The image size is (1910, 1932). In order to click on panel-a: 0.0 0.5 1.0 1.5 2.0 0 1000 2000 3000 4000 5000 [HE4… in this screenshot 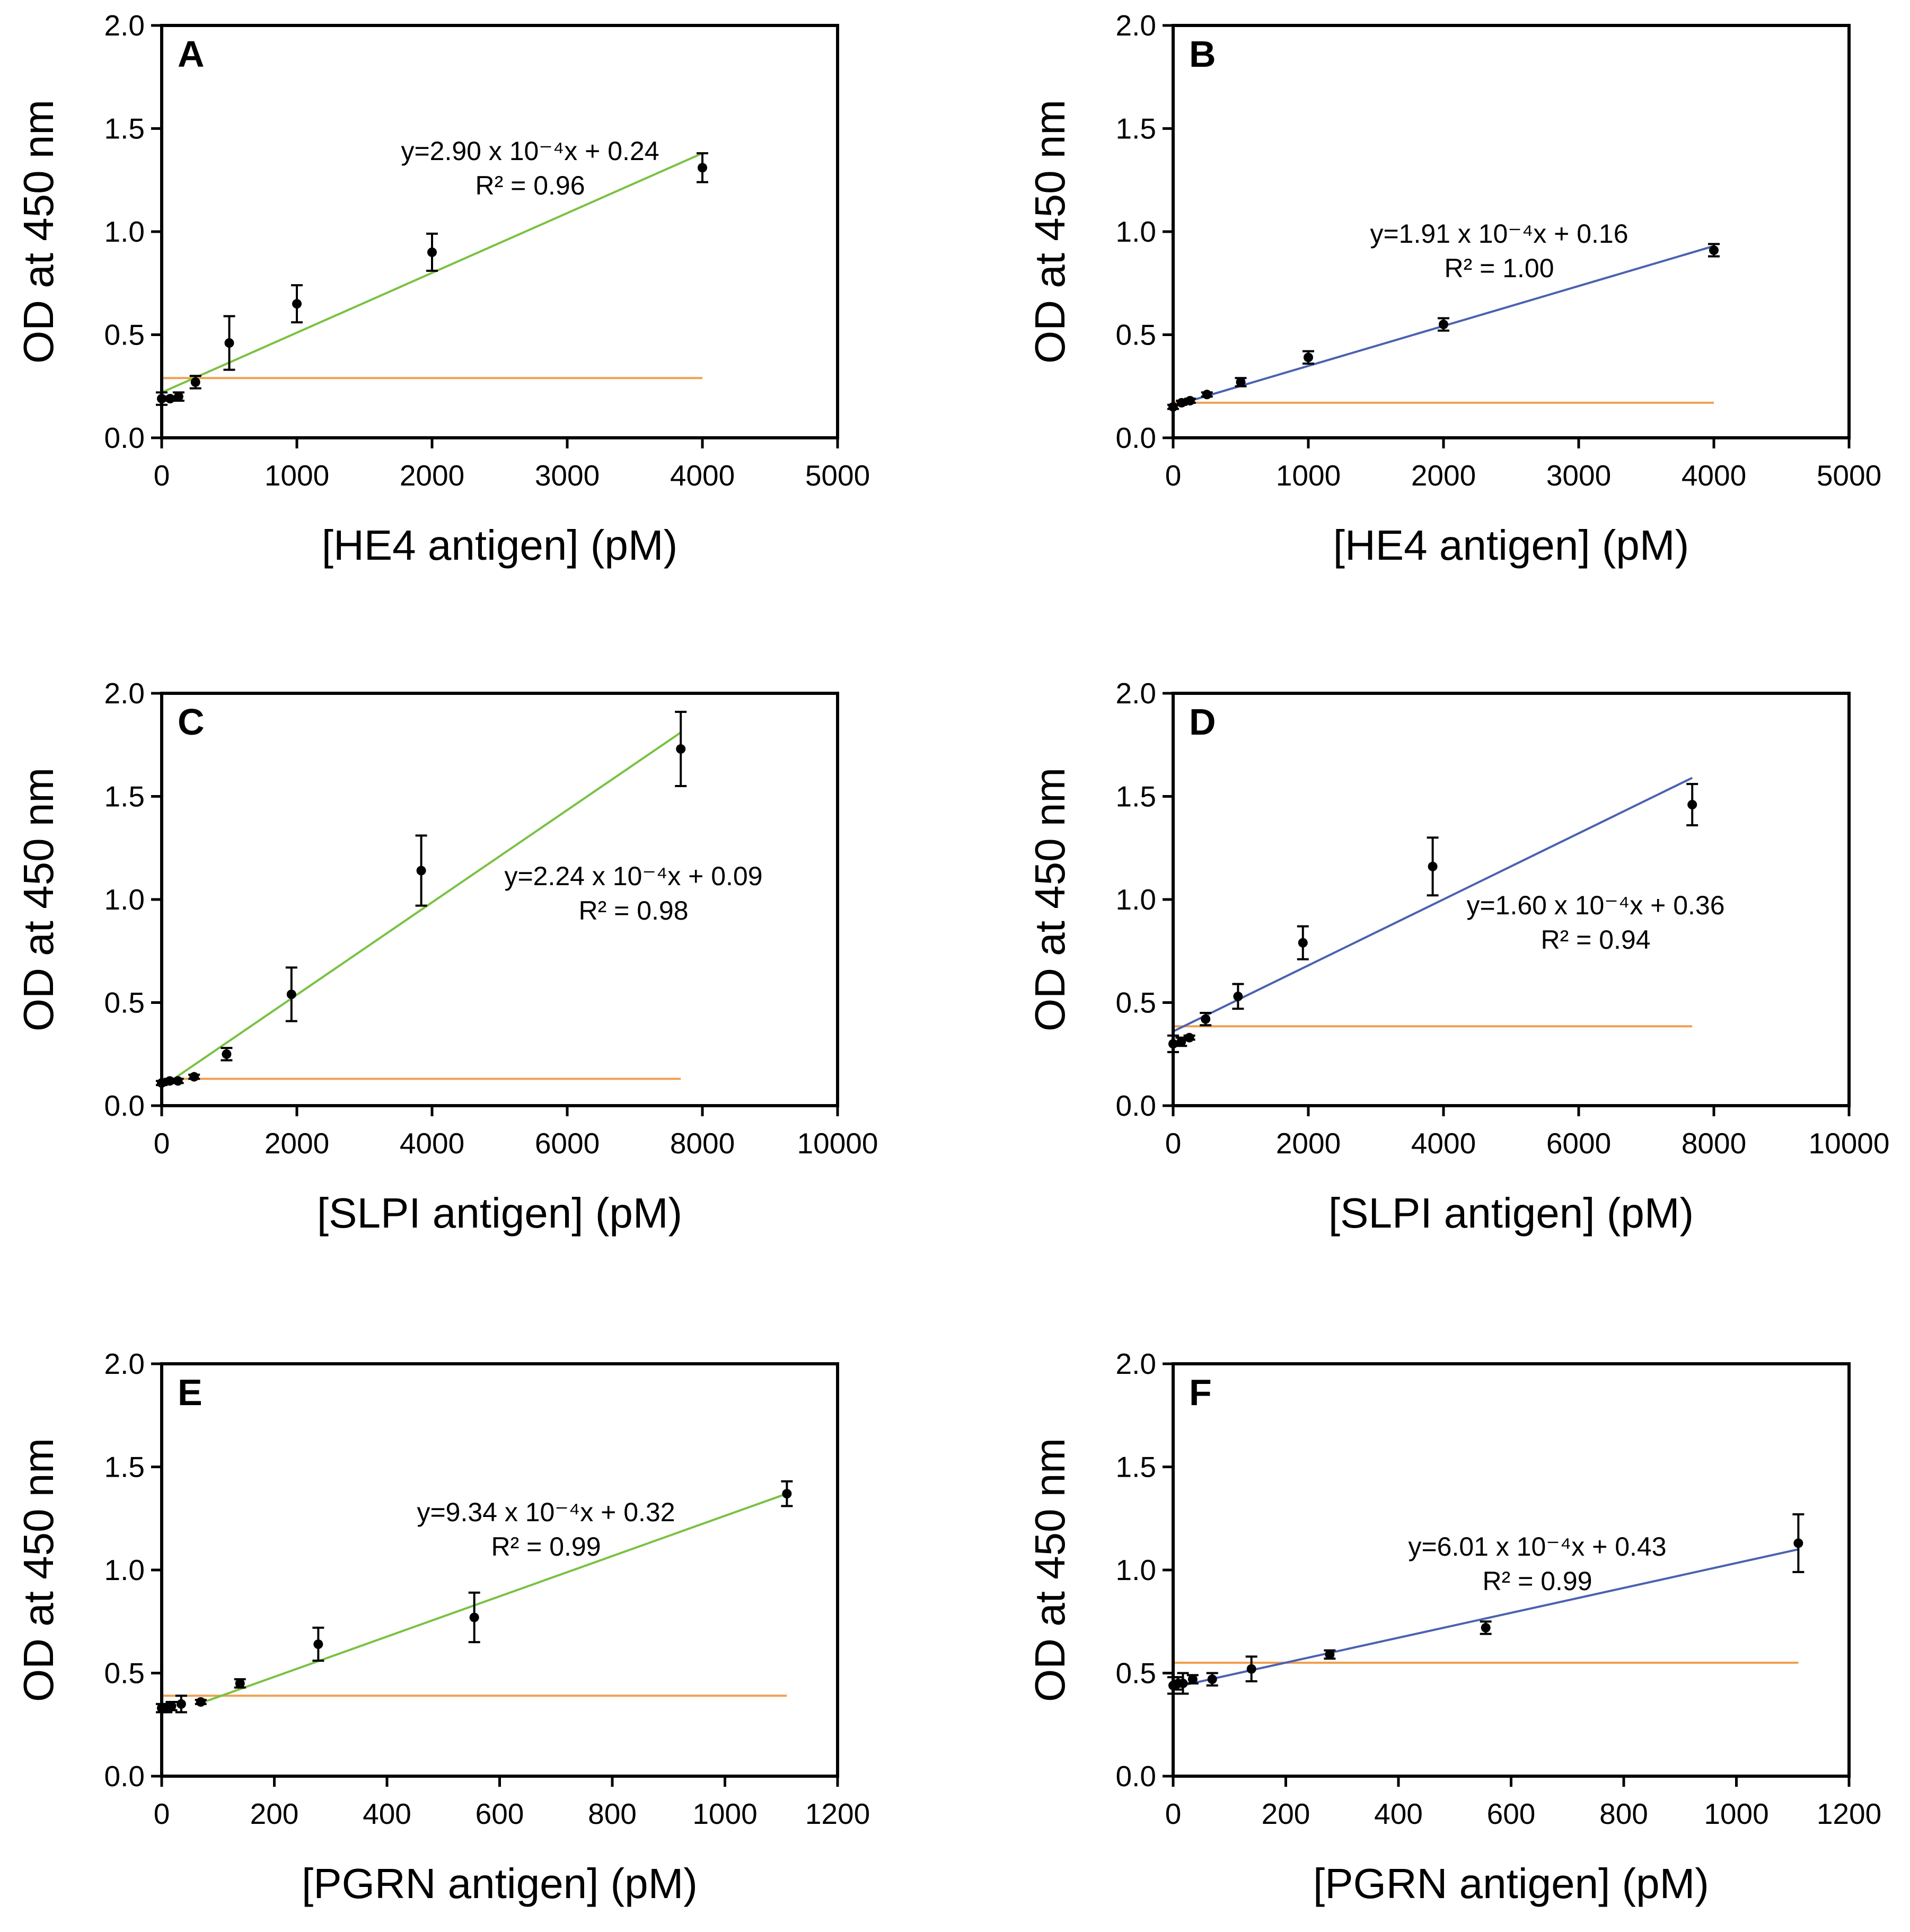, I will do `click(443, 289)`.